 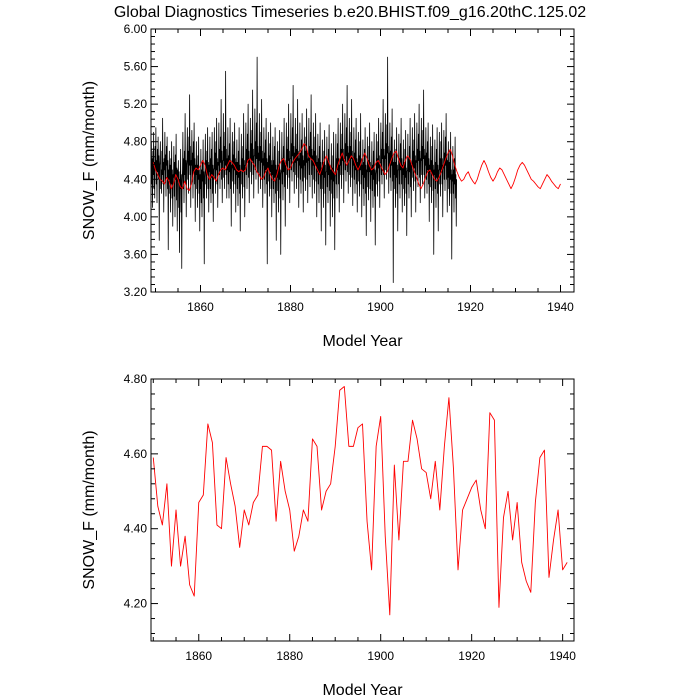 I want to click on x-axis-label-top: Model Year, so click(x=362, y=341).